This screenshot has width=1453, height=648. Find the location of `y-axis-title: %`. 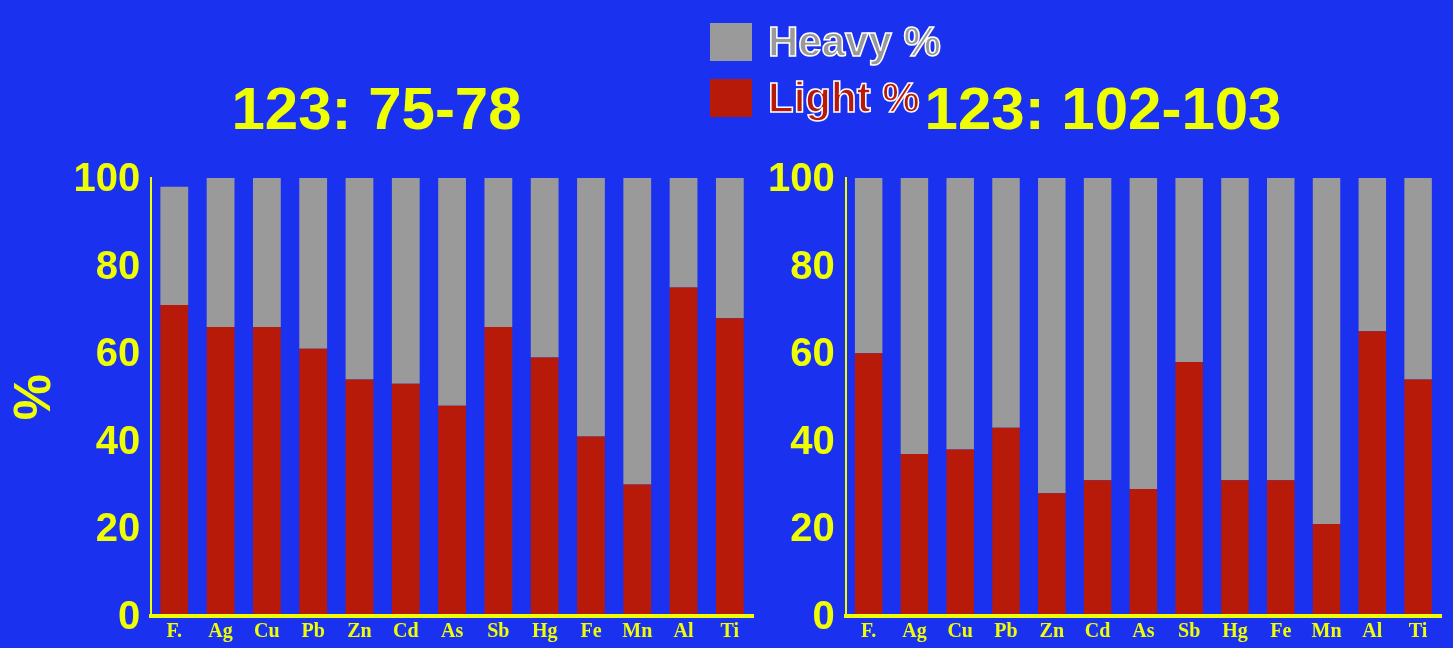

y-axis-title: % is located at coordinates (31, 397).